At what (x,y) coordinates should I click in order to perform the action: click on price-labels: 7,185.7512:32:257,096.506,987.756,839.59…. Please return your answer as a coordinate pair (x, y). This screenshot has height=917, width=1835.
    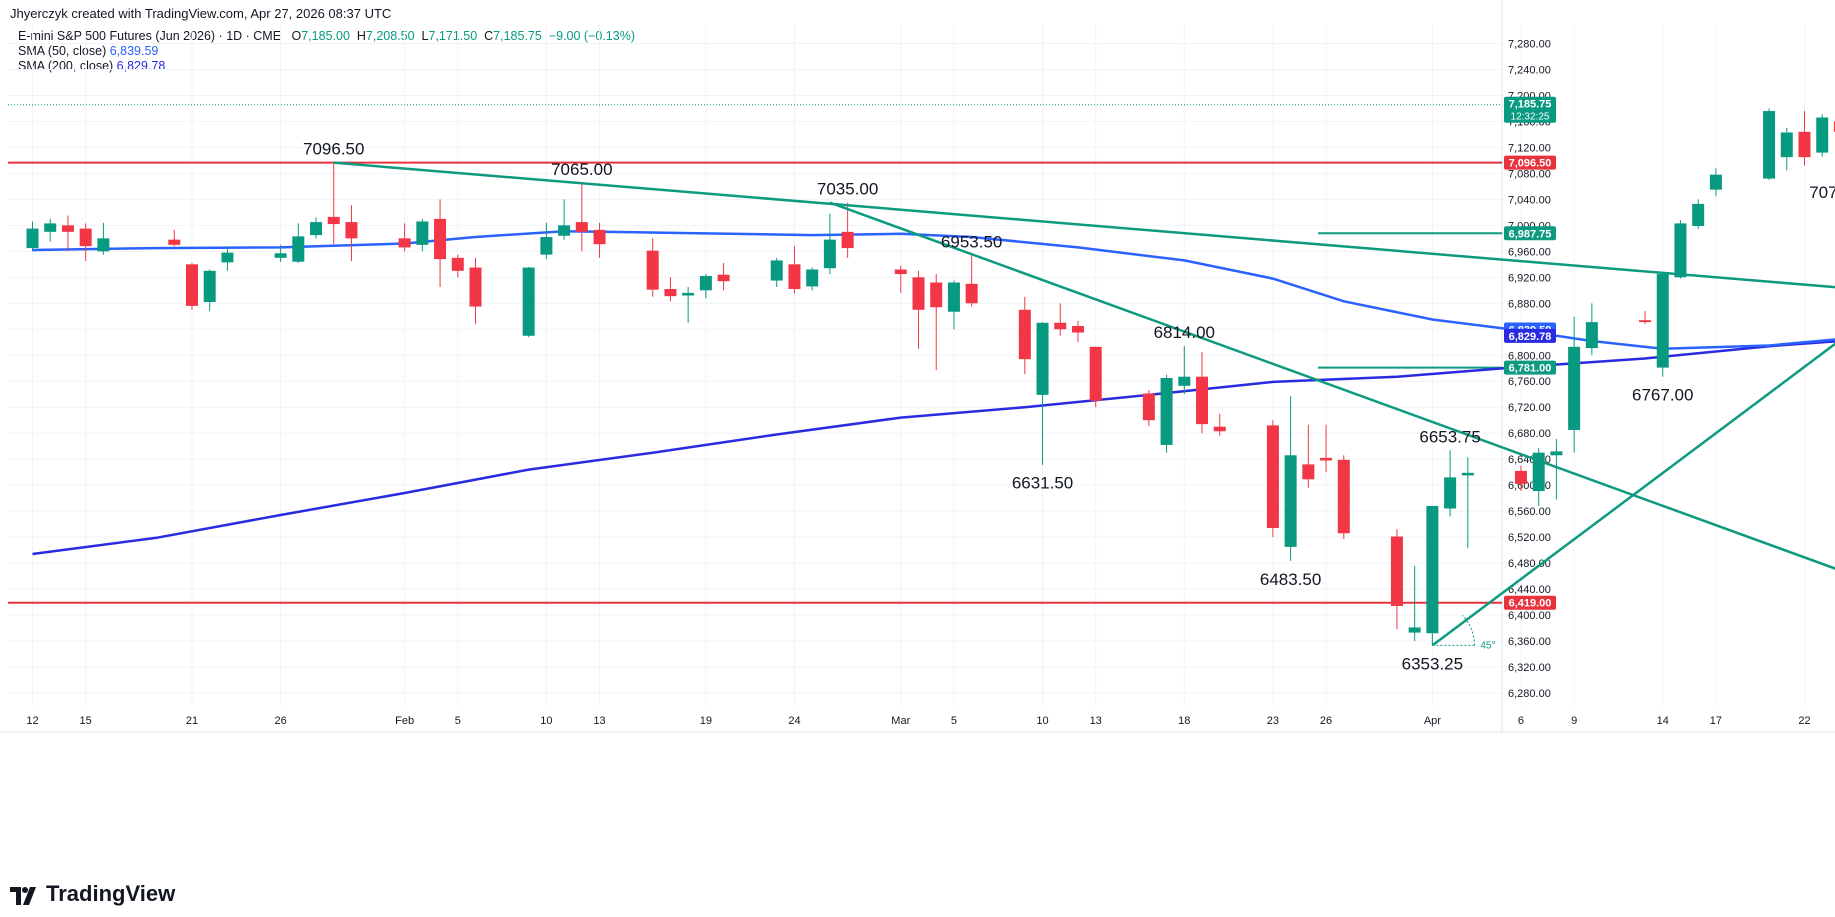
    Looking at the image, I should click on (1530, 353).